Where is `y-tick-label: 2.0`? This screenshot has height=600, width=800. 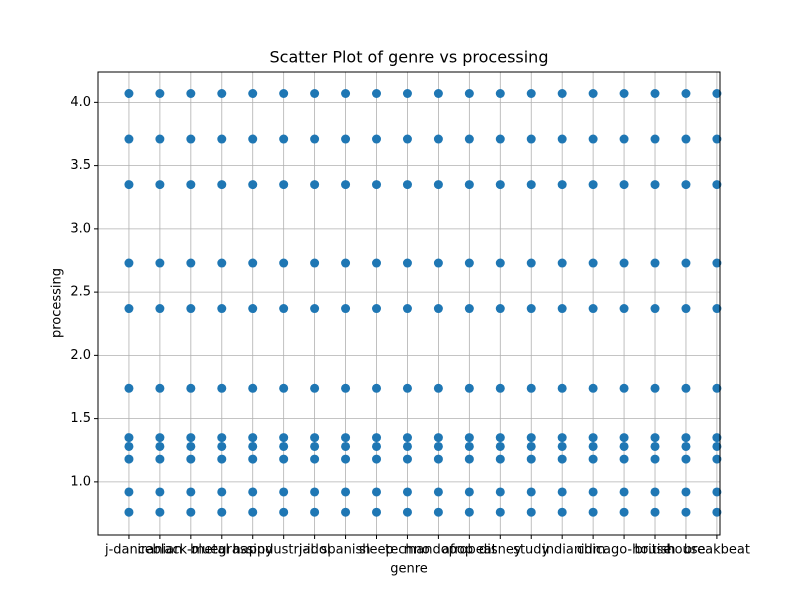
y-tick-label: 2.0 is located at coordinates (80, 355).